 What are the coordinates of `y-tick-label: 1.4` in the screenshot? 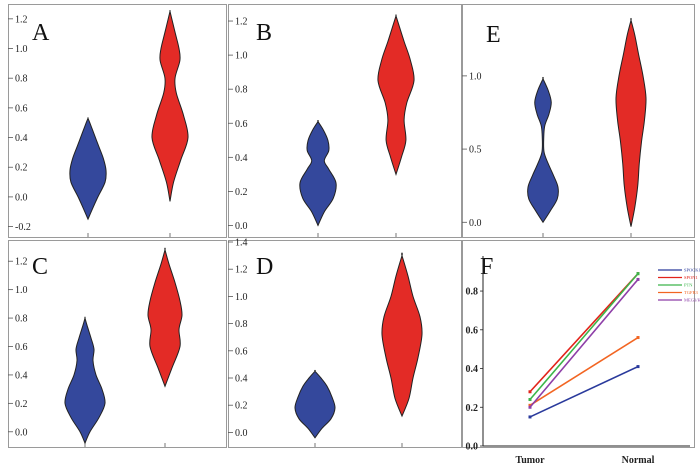 It's located at (241, 243).